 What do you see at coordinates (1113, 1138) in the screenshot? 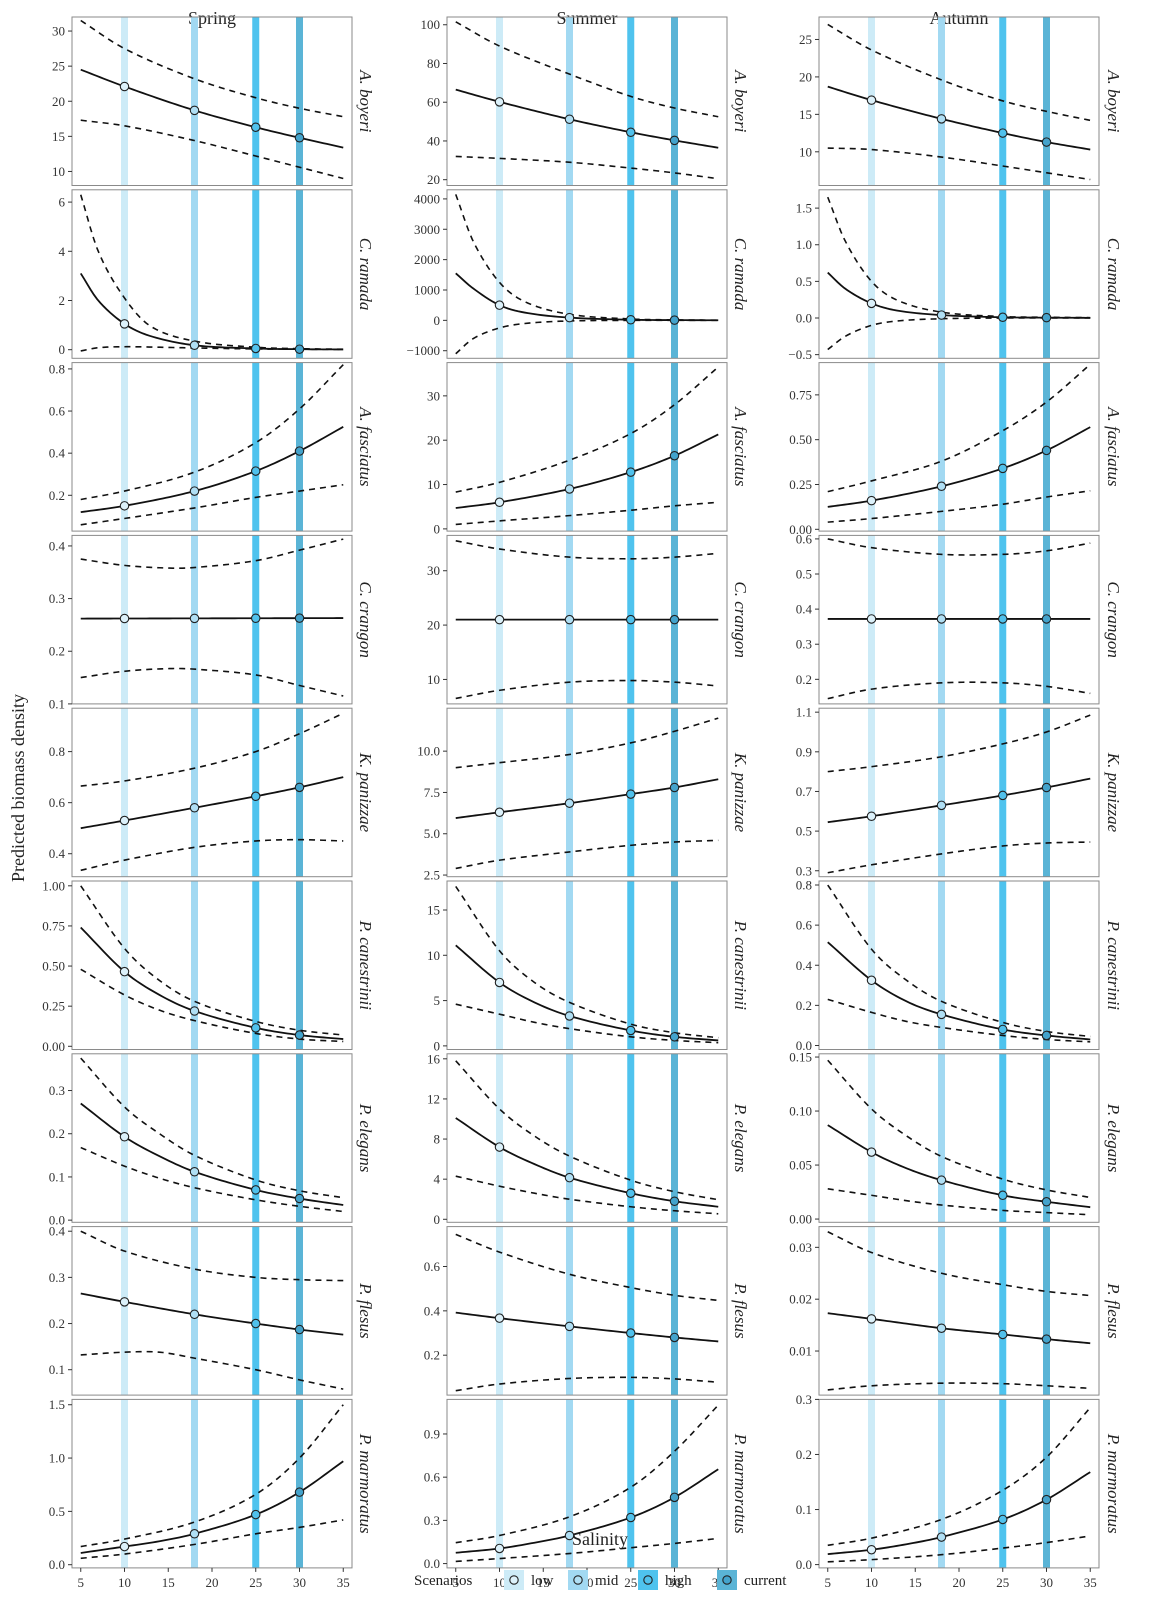
I see `species-label-p-elegans: P. elegans` at bounding box center [1113, 1138].